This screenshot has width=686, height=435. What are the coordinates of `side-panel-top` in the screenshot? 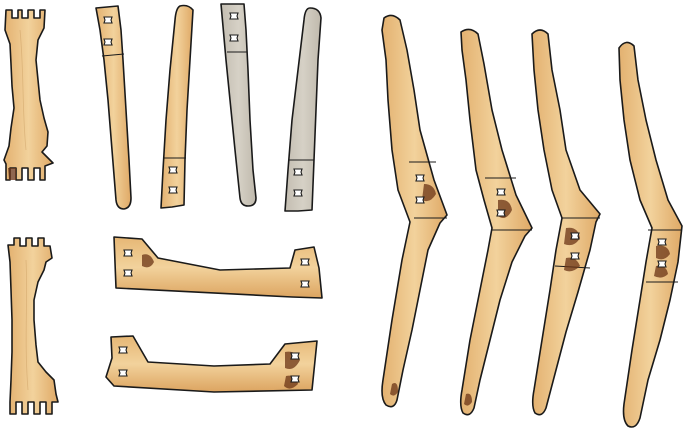 It's located at (28, 95).